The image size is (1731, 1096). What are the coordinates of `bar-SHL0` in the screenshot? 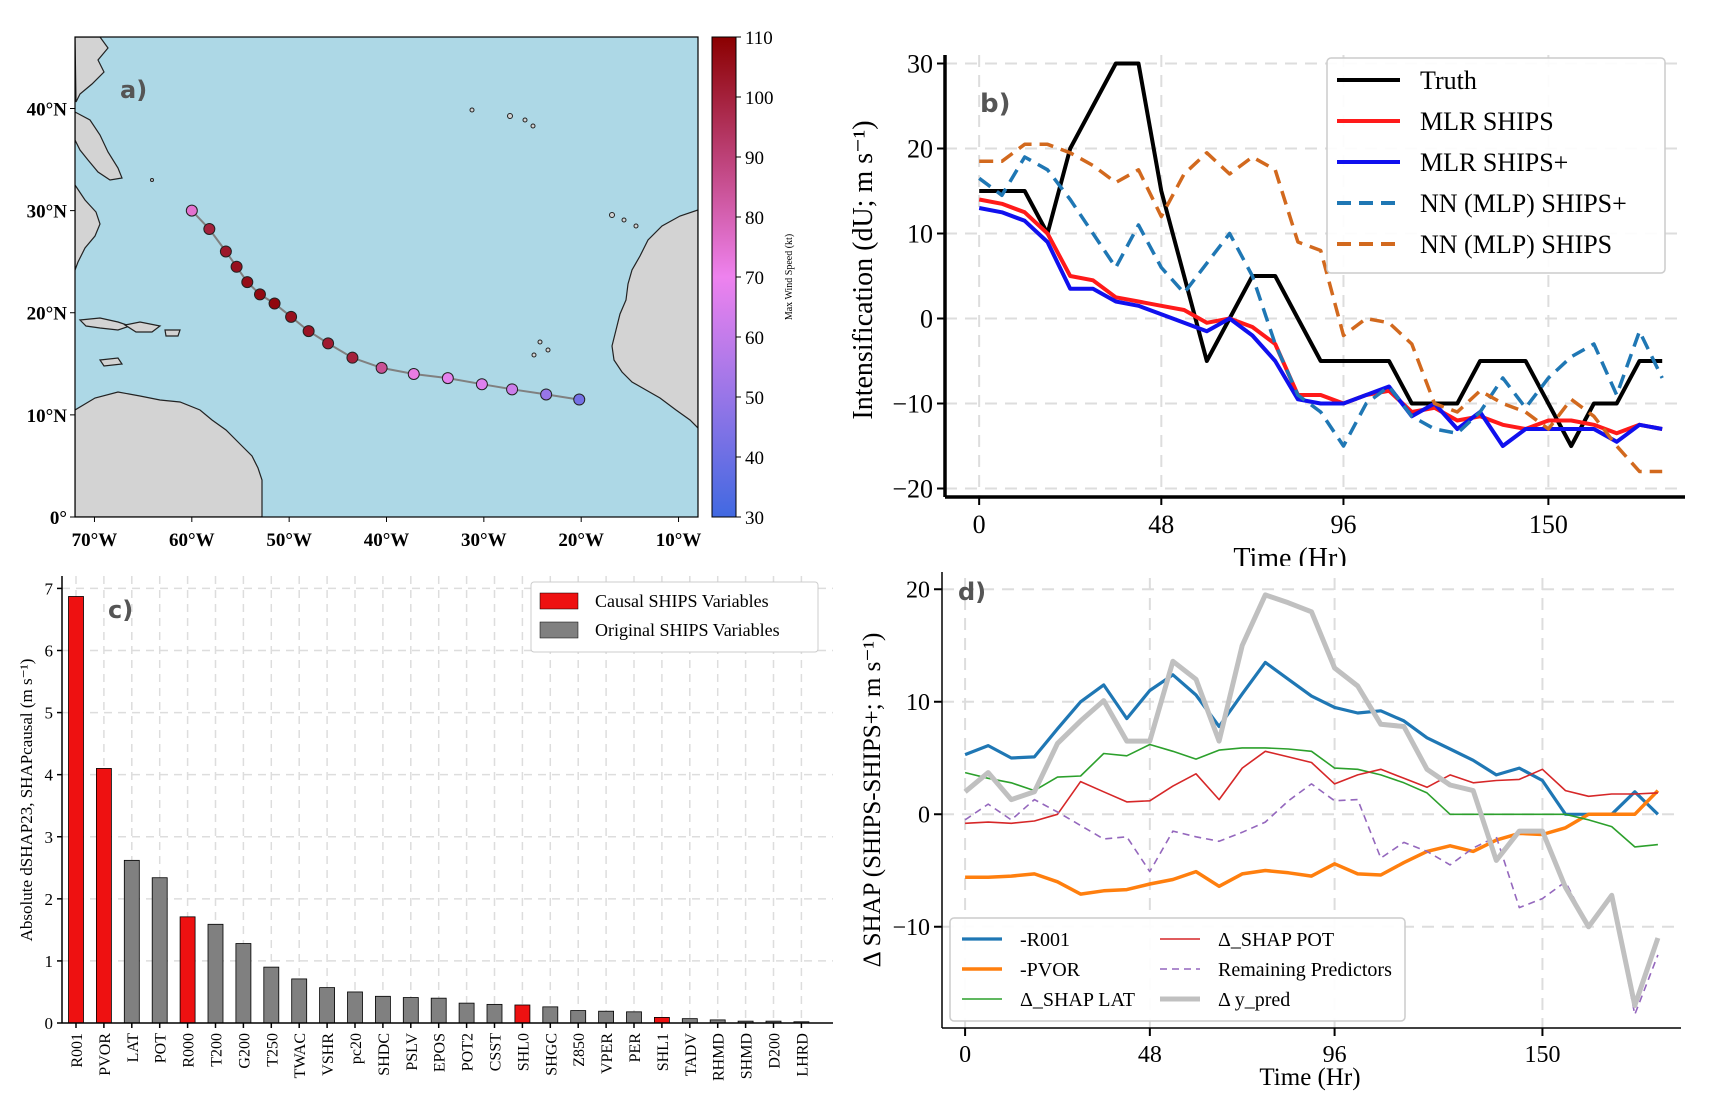 It's located at (522, 1014).